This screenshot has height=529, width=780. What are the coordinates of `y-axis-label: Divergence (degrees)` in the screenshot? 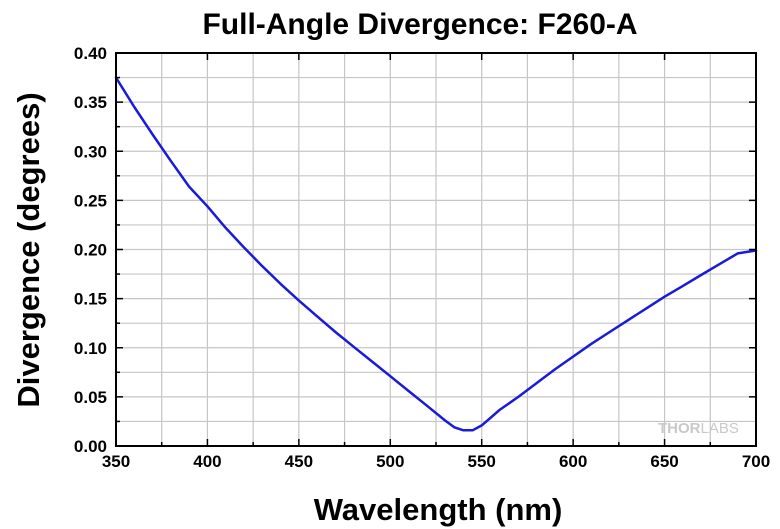 It's located at (28, 249).